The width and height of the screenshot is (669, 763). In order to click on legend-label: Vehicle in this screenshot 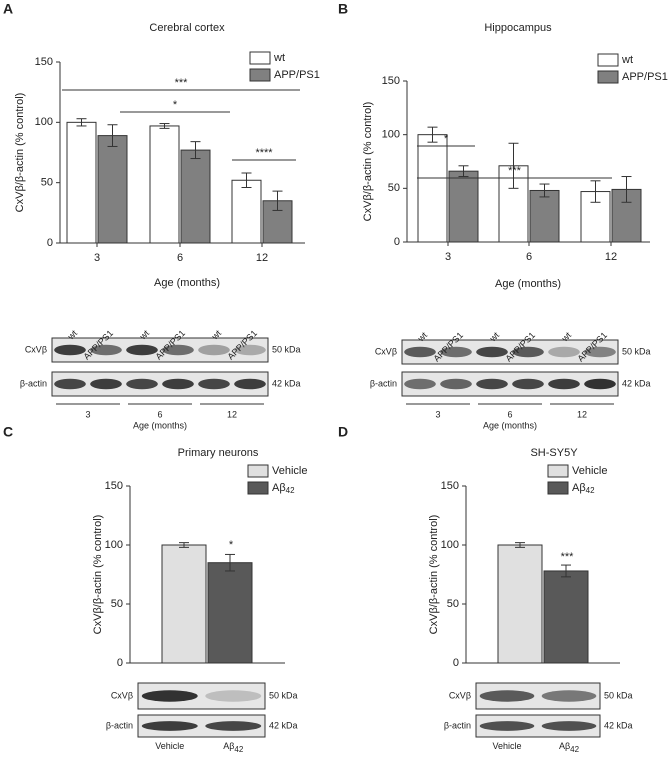, I will do `click(589, 471)`.